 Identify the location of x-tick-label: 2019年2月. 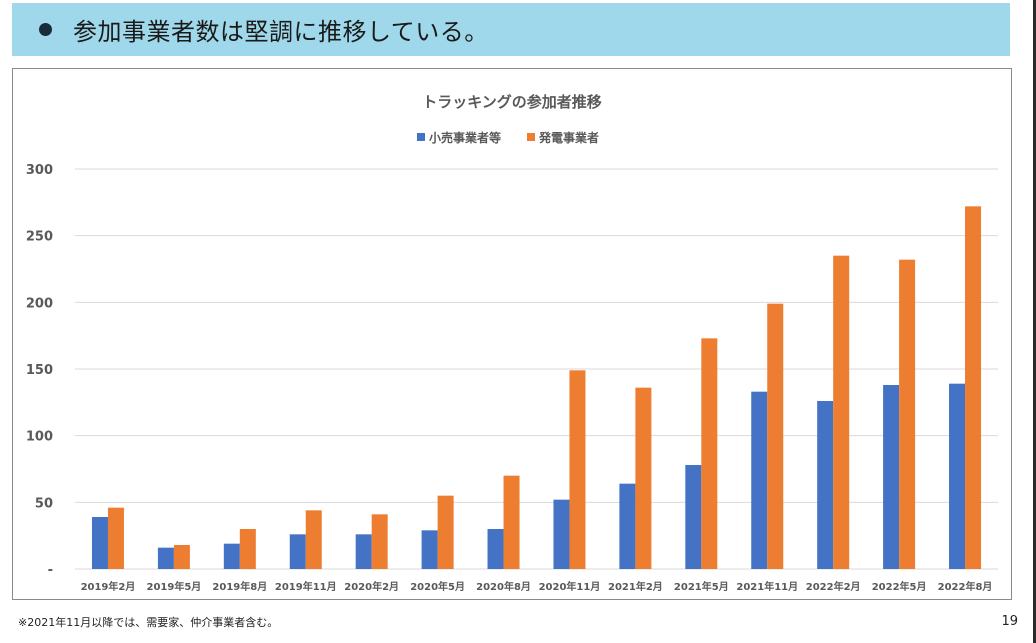
(108, 586).